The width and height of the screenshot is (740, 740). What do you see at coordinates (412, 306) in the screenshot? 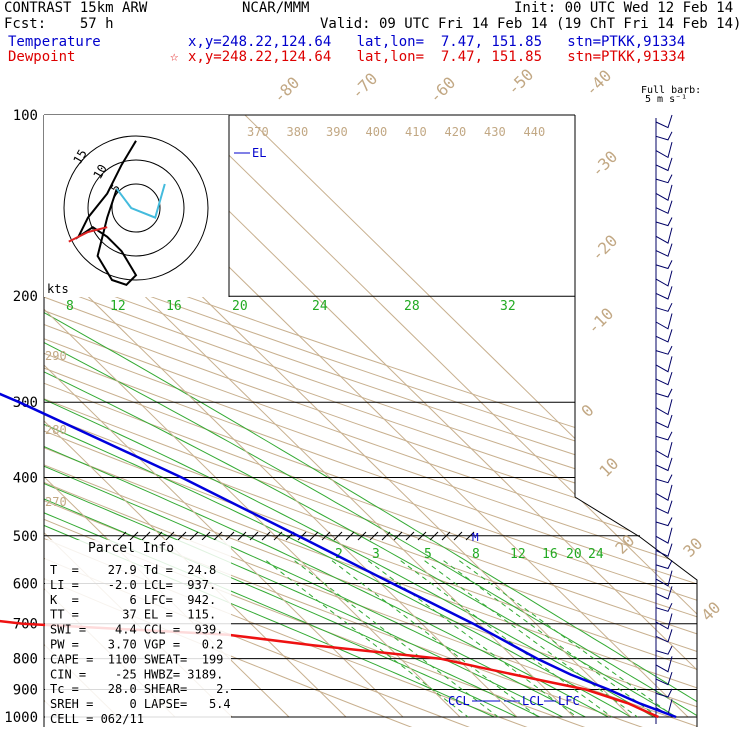
I see `moist-adiabat-label: 28` at bounding box center [412, 306].